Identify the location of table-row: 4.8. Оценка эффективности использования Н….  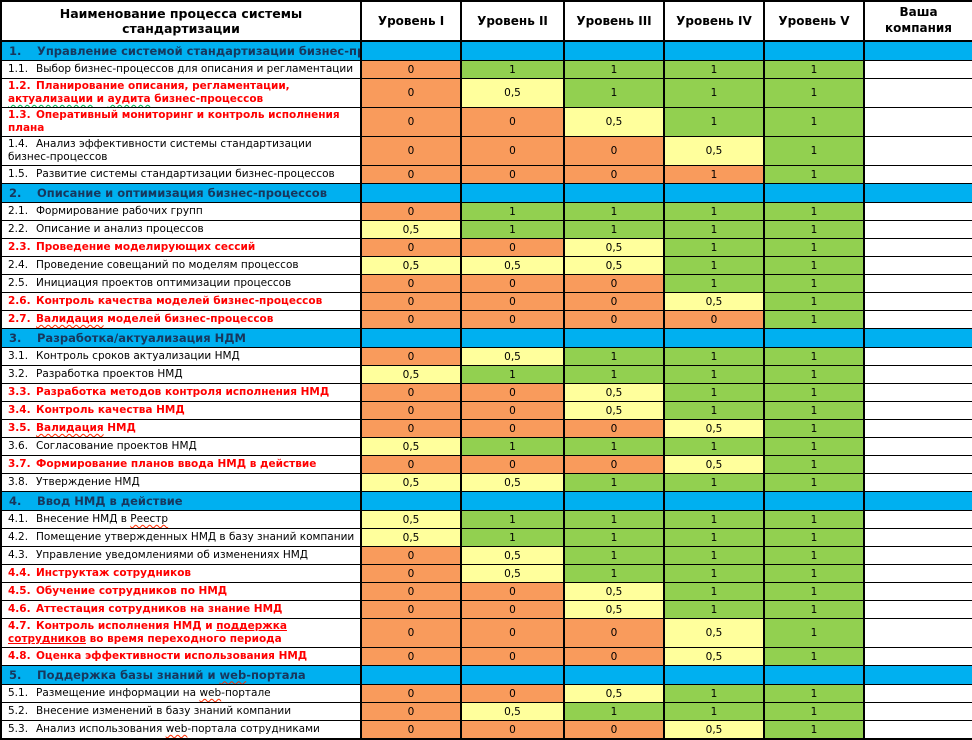
(486, 656).